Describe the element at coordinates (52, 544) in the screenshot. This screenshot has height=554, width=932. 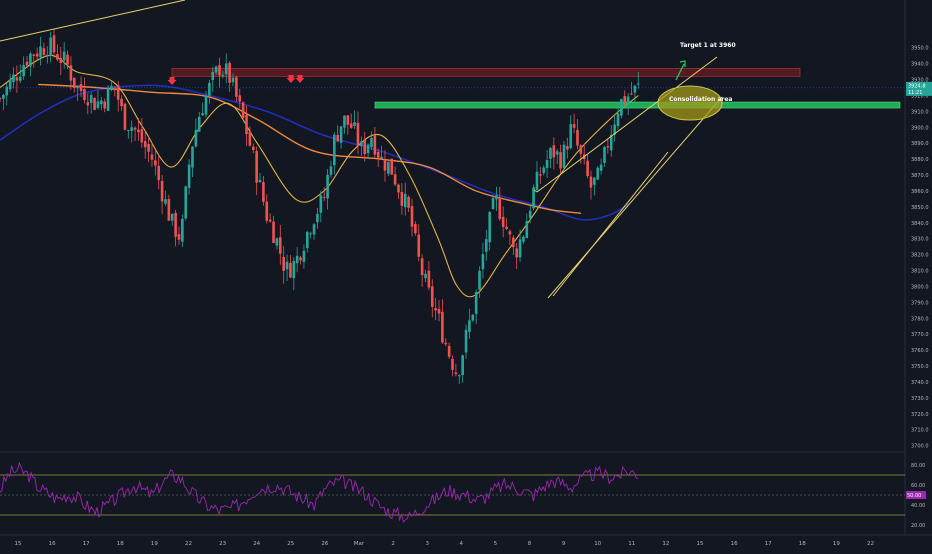
I see `x-tick-label: 16` at that location.